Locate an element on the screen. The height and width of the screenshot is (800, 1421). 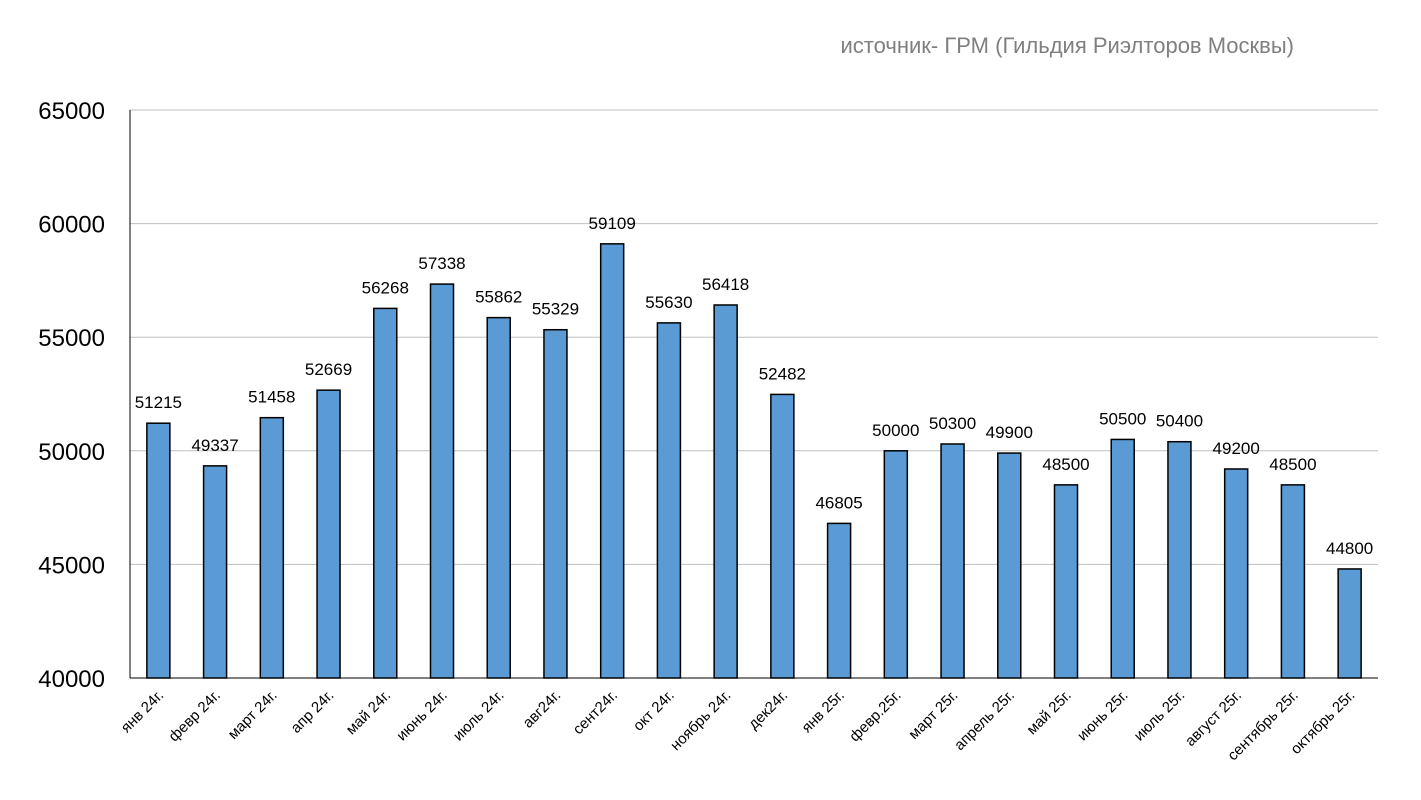
data-label: 57338 is located at coordinates (441, 263).